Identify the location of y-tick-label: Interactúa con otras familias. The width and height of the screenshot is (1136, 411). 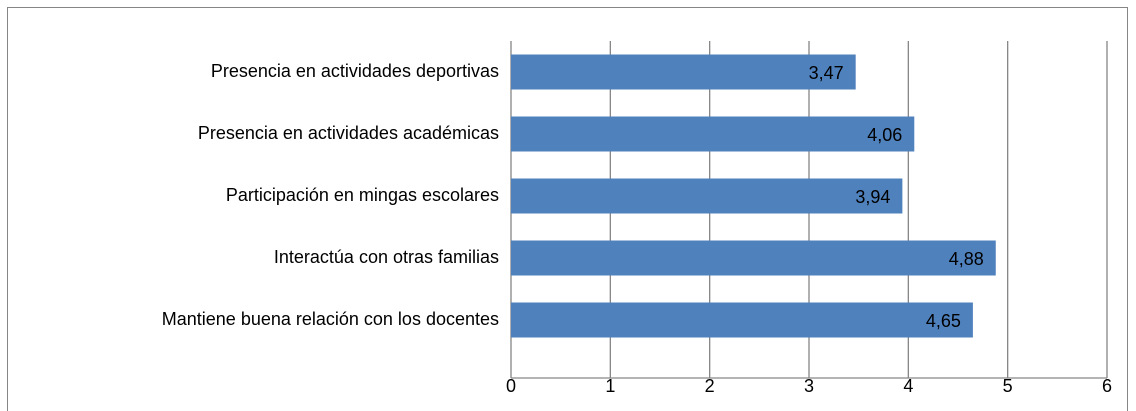
(386, 257).